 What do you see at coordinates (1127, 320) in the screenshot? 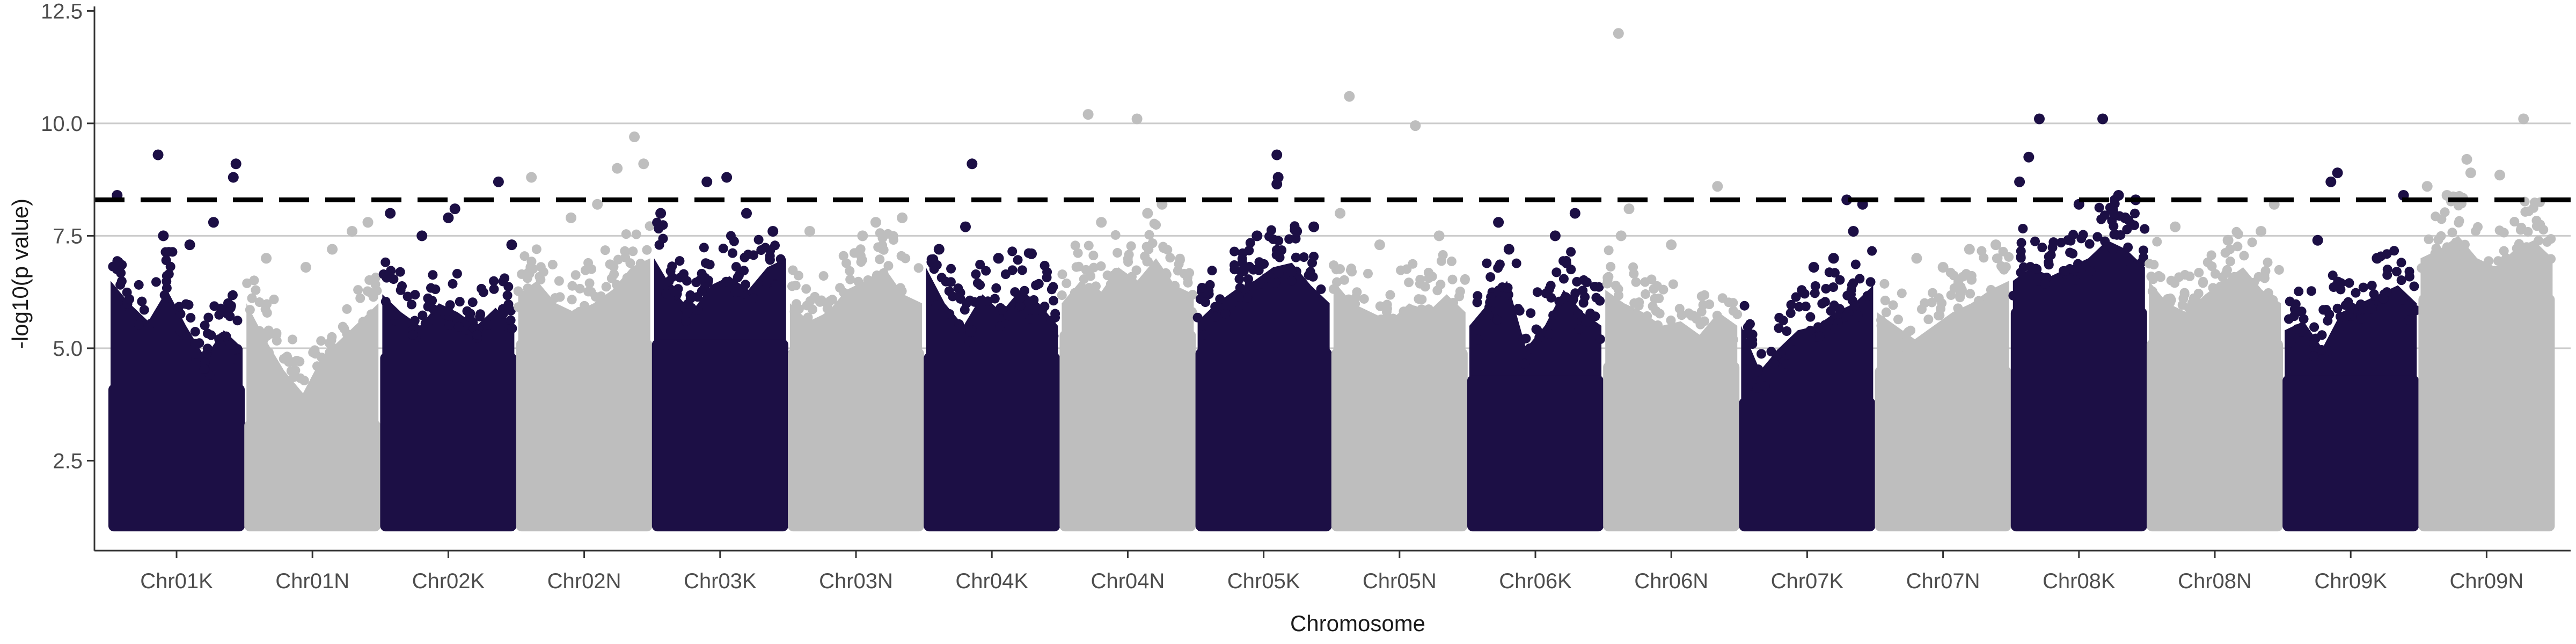
I see `series-chr04n` at bounding box center [1127, 320].